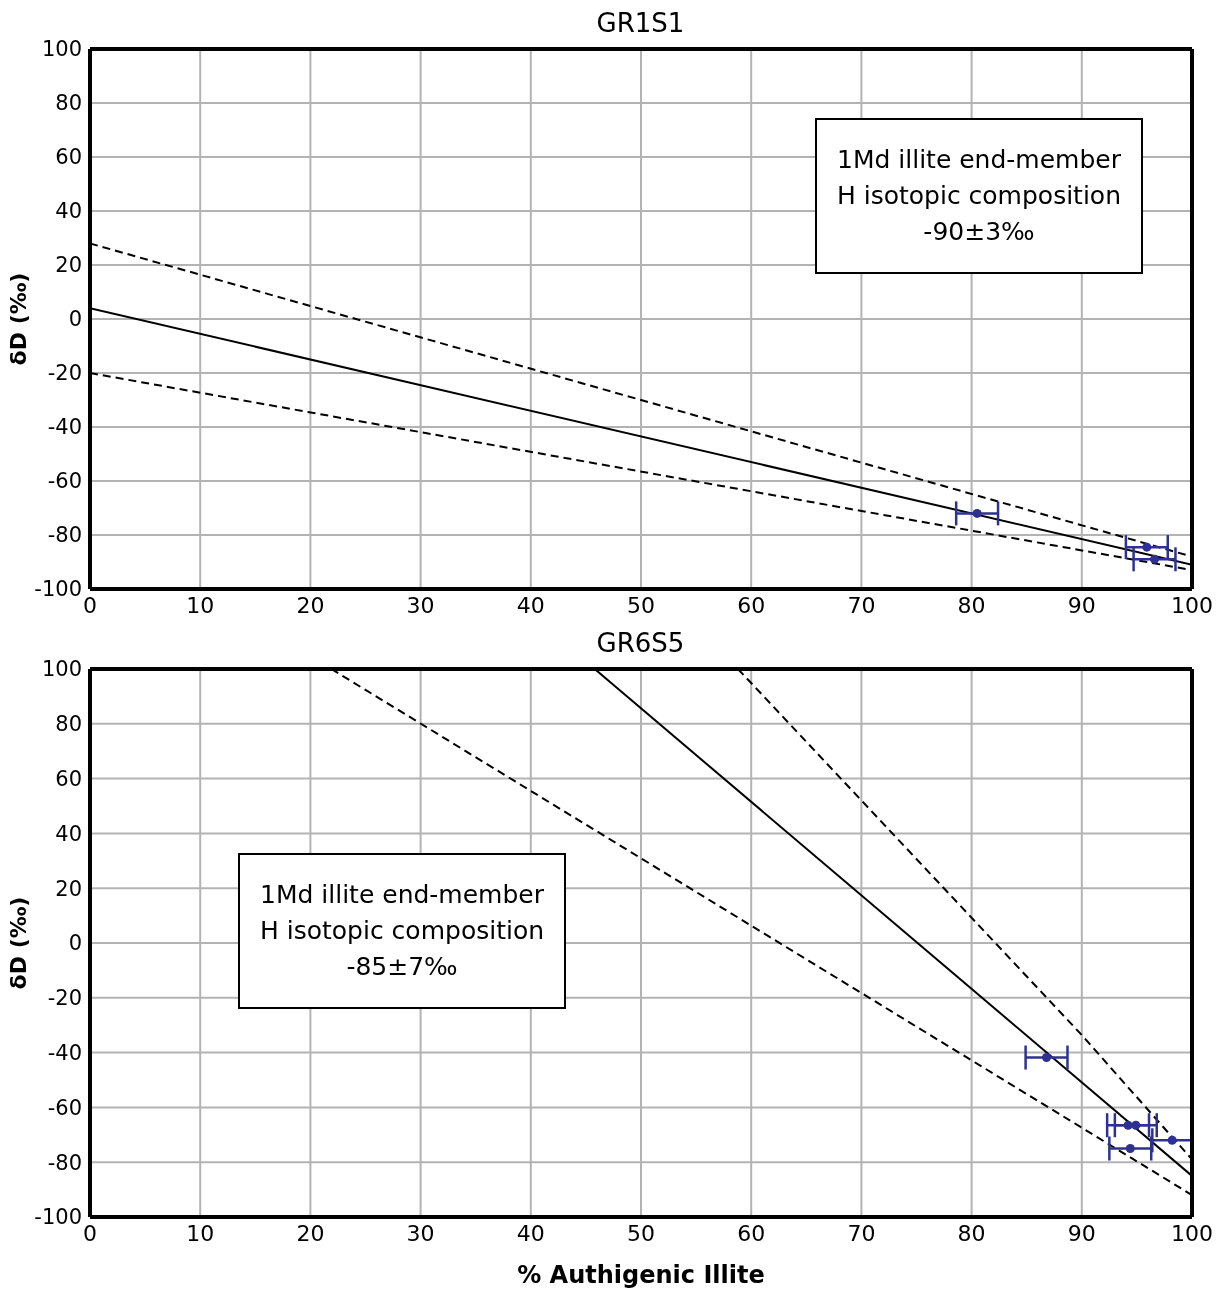 The width and height of the screenshot is (1231, 1316). What do you see at coordinates (402, 931) in the screenshot?
I see `annotation: 1Md illite end-member H isotopic composition -85±7‰` at bounding box center [402, 931].